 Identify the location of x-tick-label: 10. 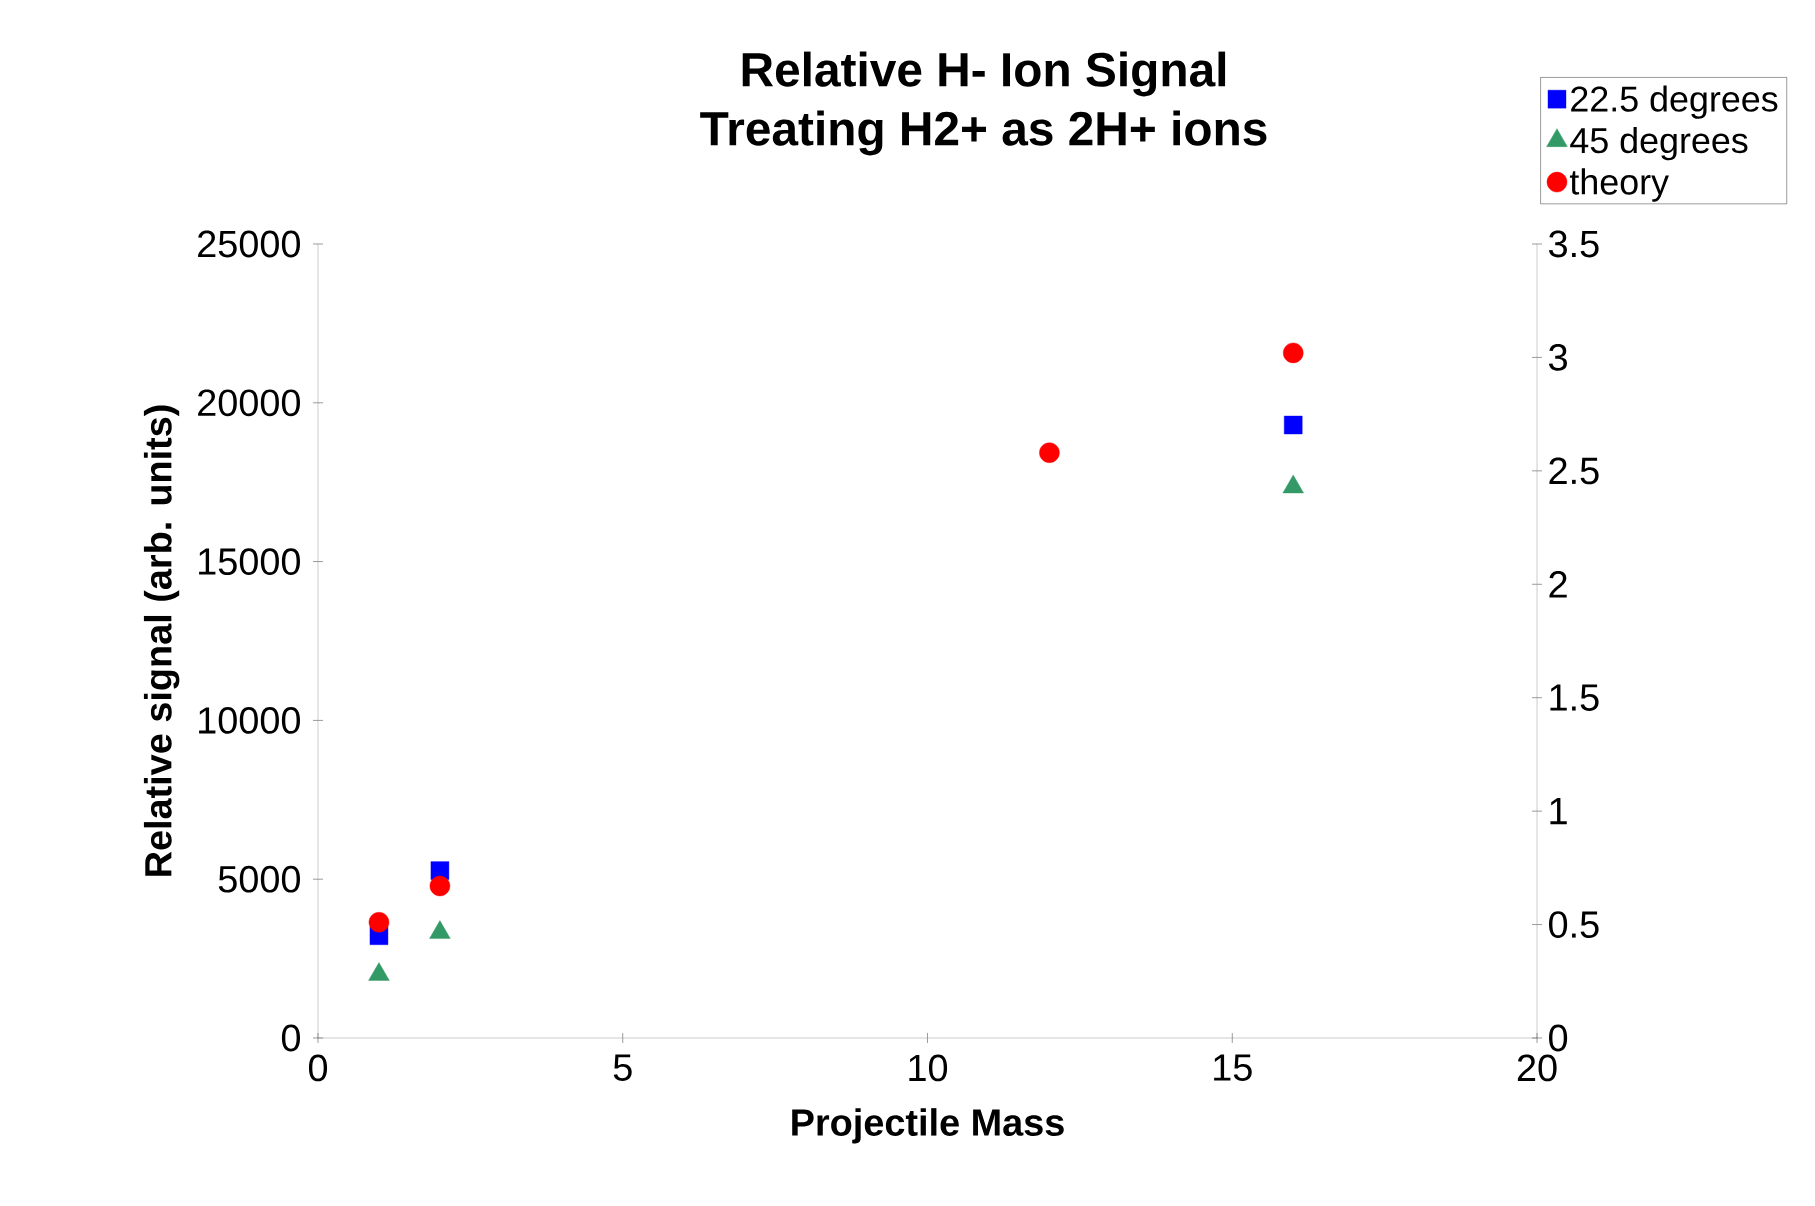
(928, 1068).